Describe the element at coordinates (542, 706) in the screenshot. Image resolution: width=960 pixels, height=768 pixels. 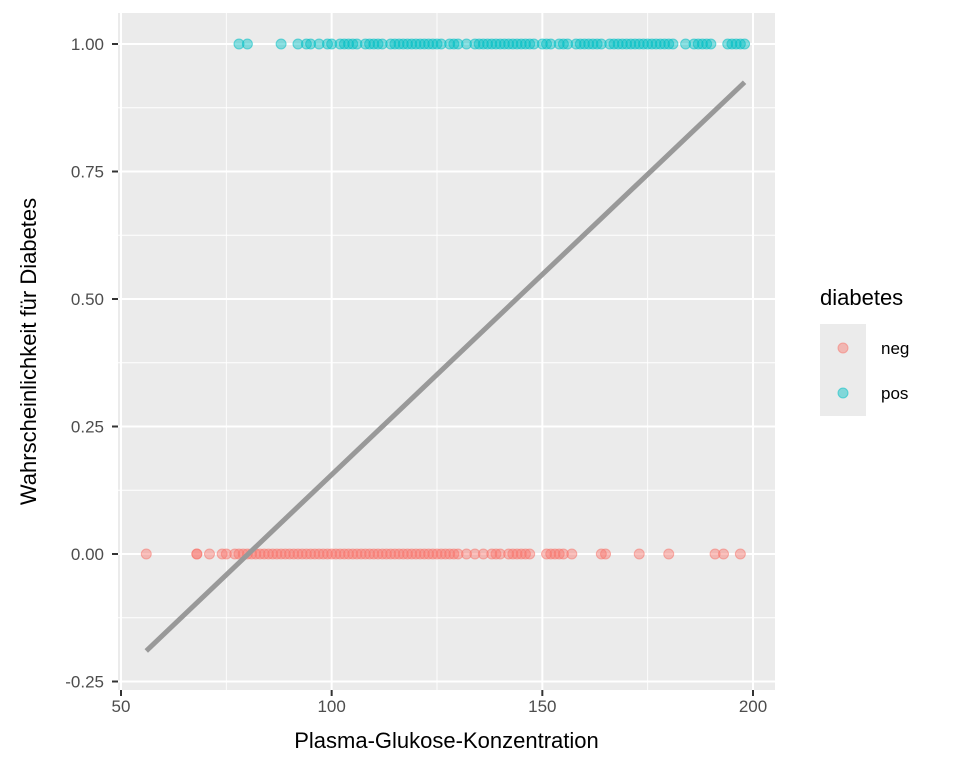
I see `x-tick-label: 150` at that location.